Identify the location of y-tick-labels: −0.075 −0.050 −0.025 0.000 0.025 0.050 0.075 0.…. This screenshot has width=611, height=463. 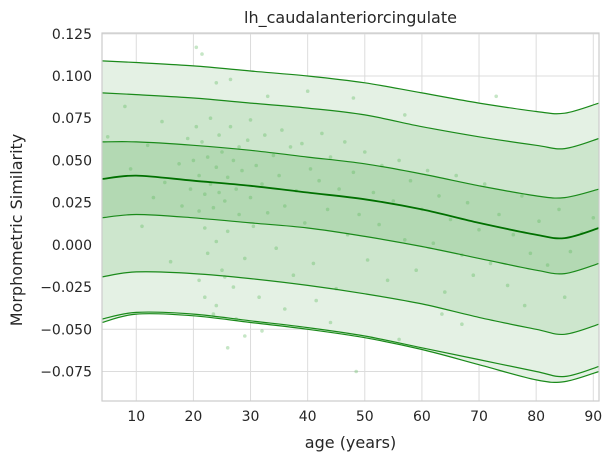
(66, 204).